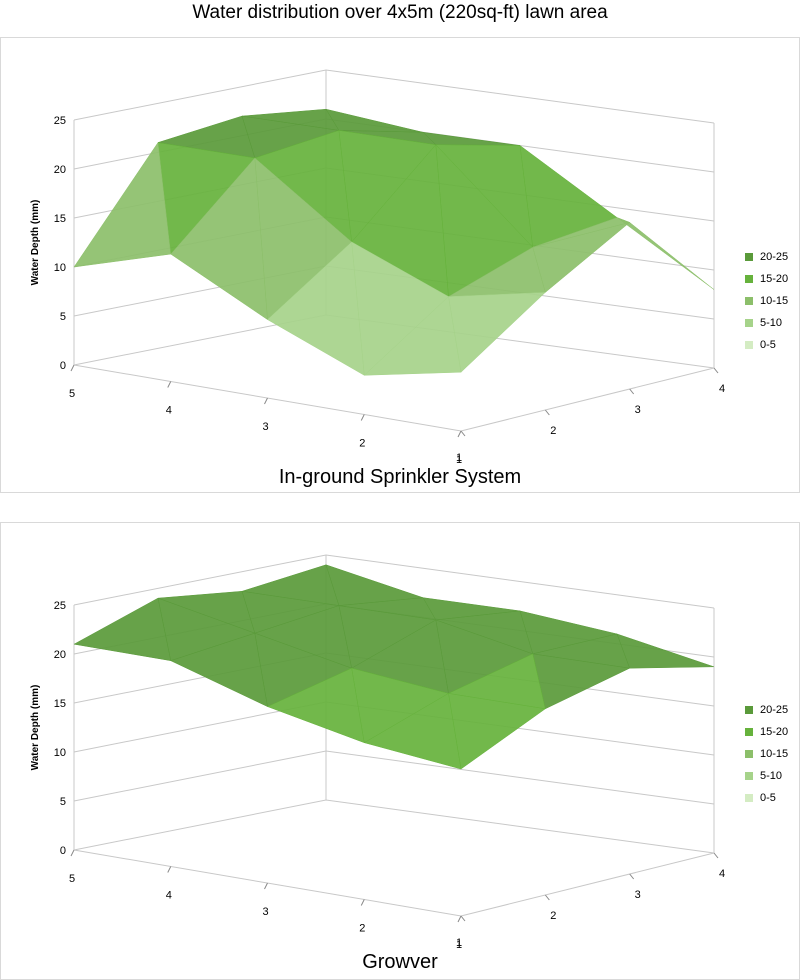 This screenshot has height=980, width=800. I want to click on col-tick-label: 4, so click(722, 874).